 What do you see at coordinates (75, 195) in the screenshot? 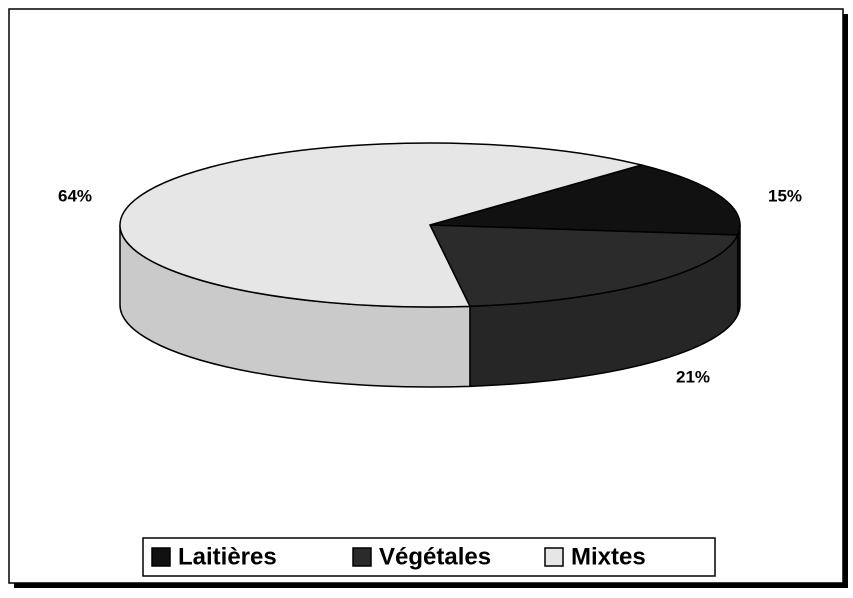
I see `data-label: 64%` at bounding box center [75, 195].